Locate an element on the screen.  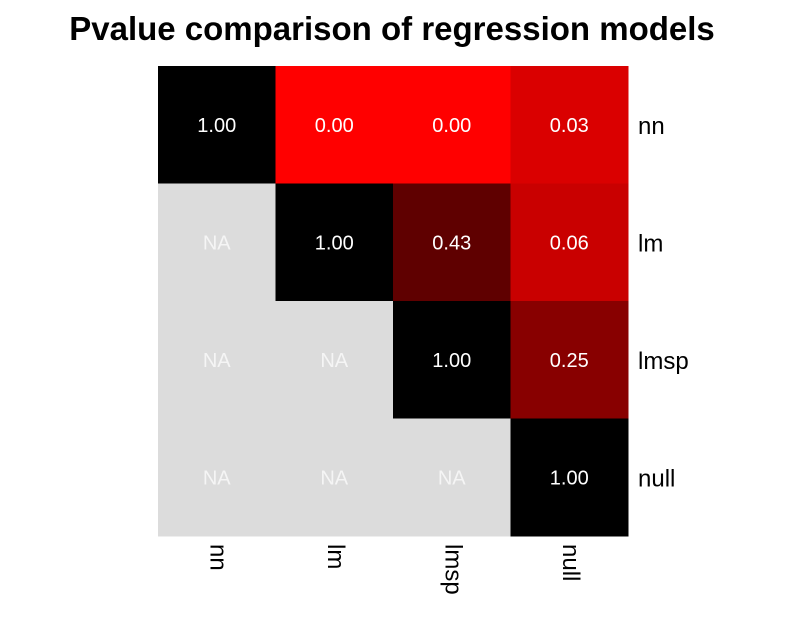
cell-value-label: 0.06 is located at coordinates (569, 243).